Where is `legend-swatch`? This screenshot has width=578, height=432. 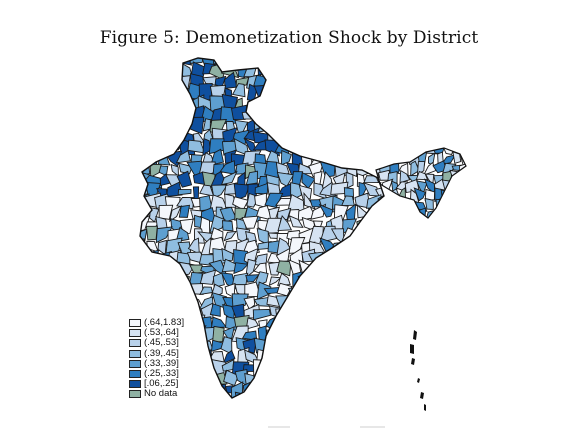 legend-swatch is located at coordinates (135, 363).